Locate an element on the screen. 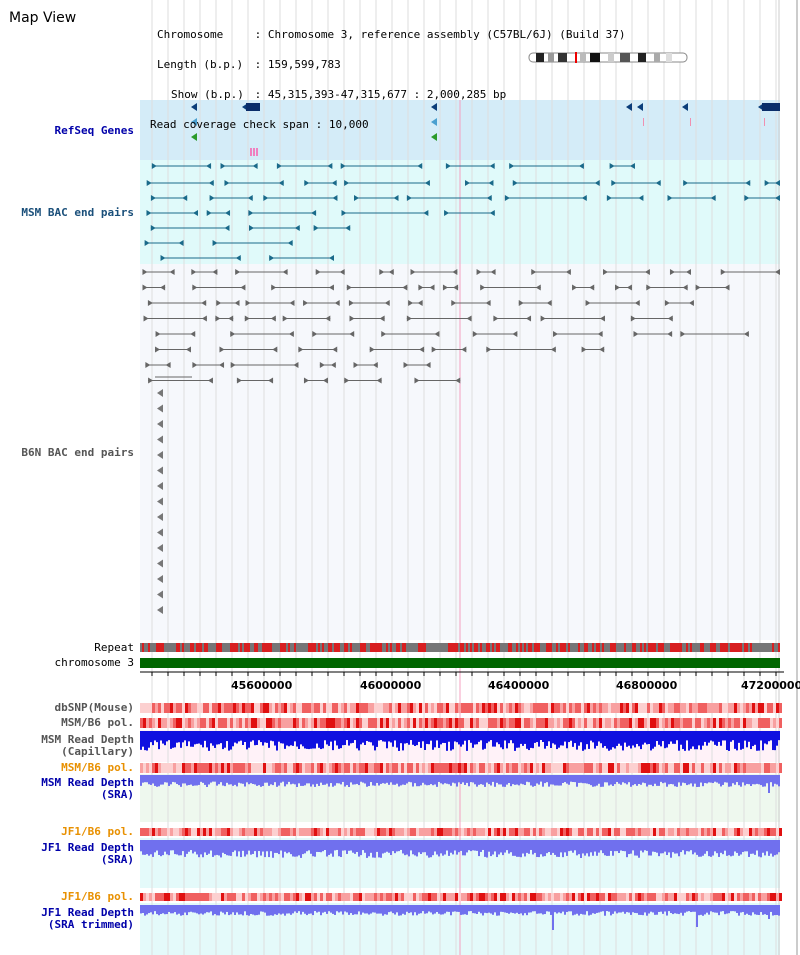  track-label-msm-depth-sra: MSM Read Depth is located at coordinates (87, 782).